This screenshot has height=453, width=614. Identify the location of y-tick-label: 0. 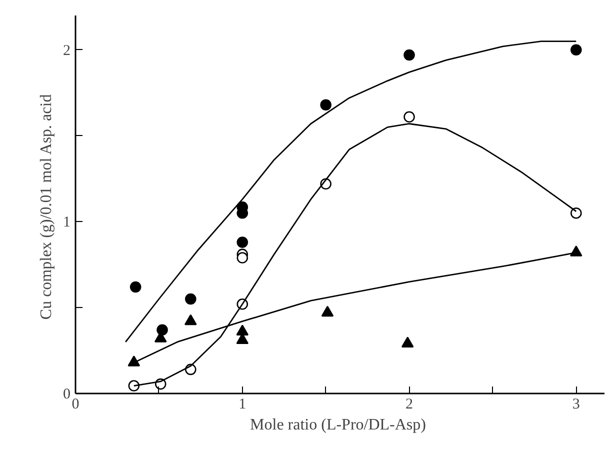
(66, 394).